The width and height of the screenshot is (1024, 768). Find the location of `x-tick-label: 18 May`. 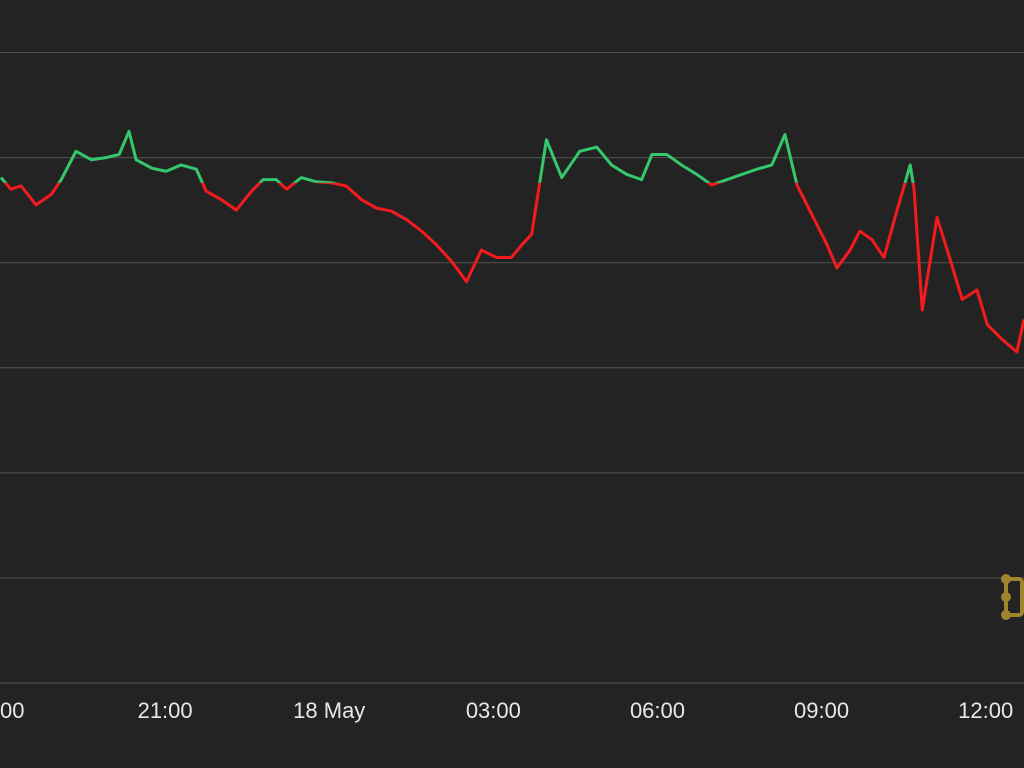

x-tick-label: 18 May is located at coordinates (329, 710).